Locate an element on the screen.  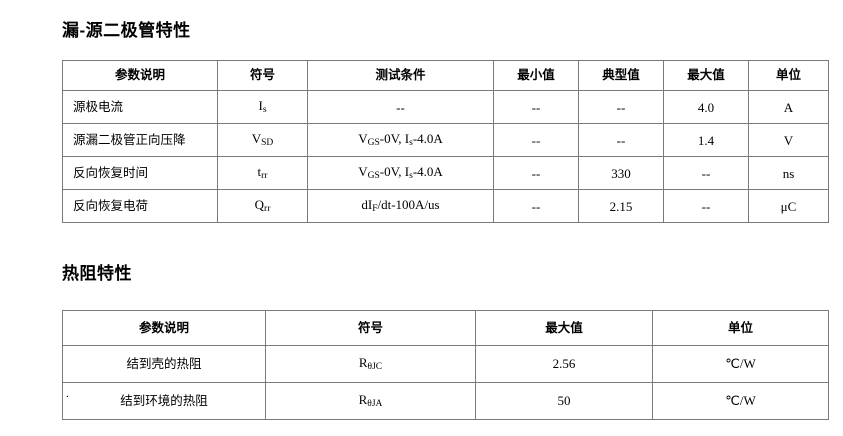
symbol-main: V is located at coordinates (256, 138).